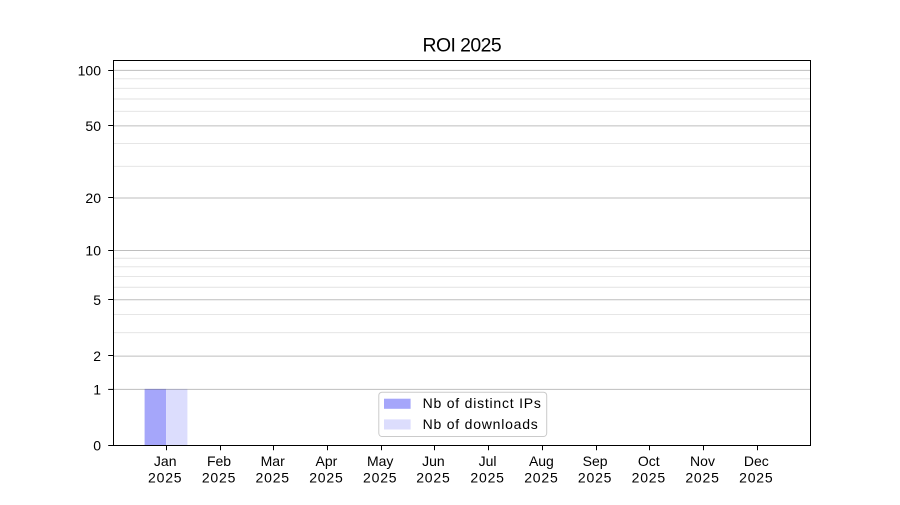 The image size is (900, 505). I want to click on svg-text: Oct, so click(649, 461).